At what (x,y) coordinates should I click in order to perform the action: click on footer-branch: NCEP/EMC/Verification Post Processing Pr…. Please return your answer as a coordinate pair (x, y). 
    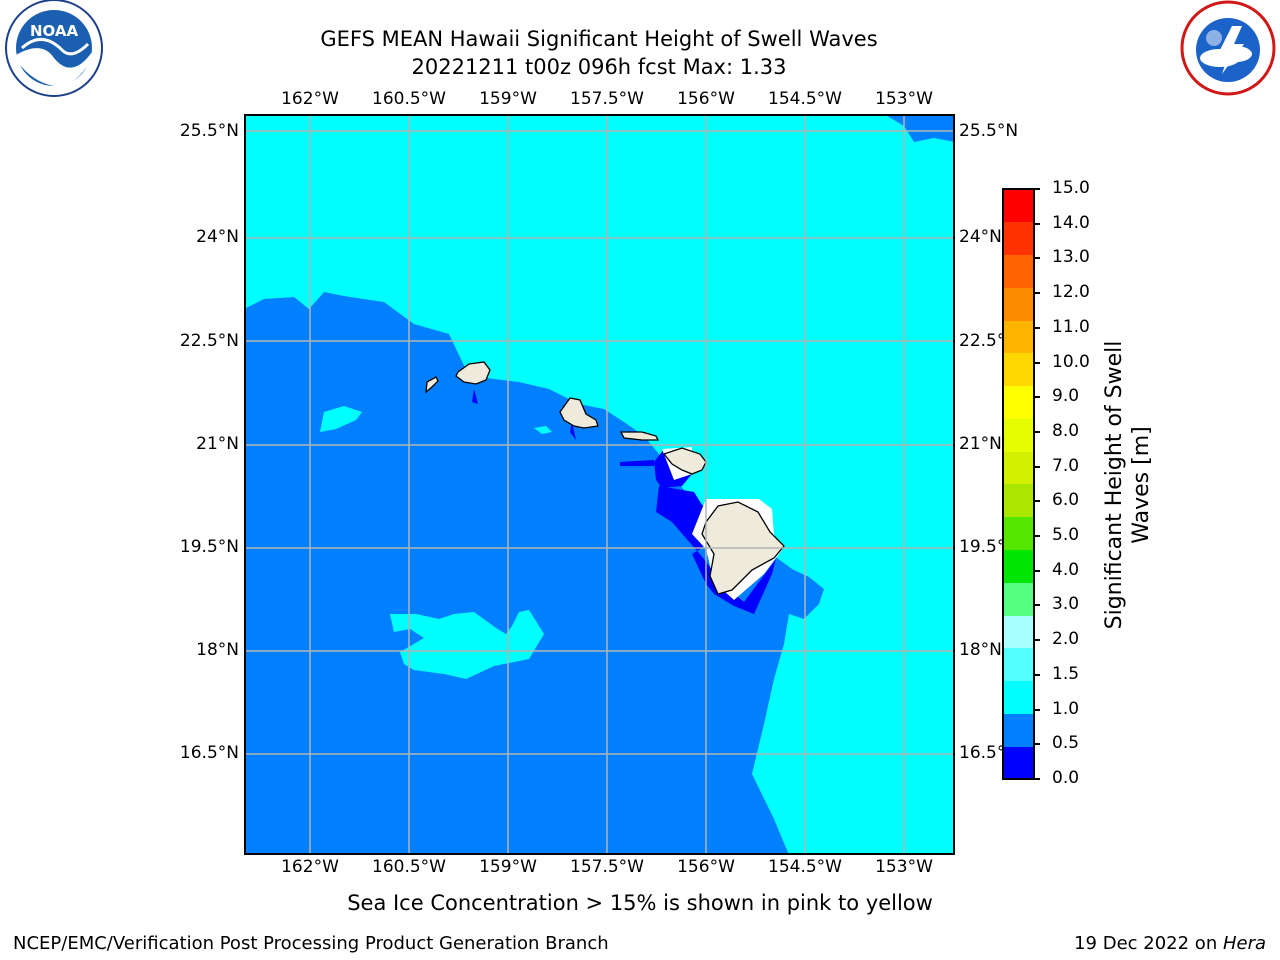
    Looking at the image, I should click on (311, 943).